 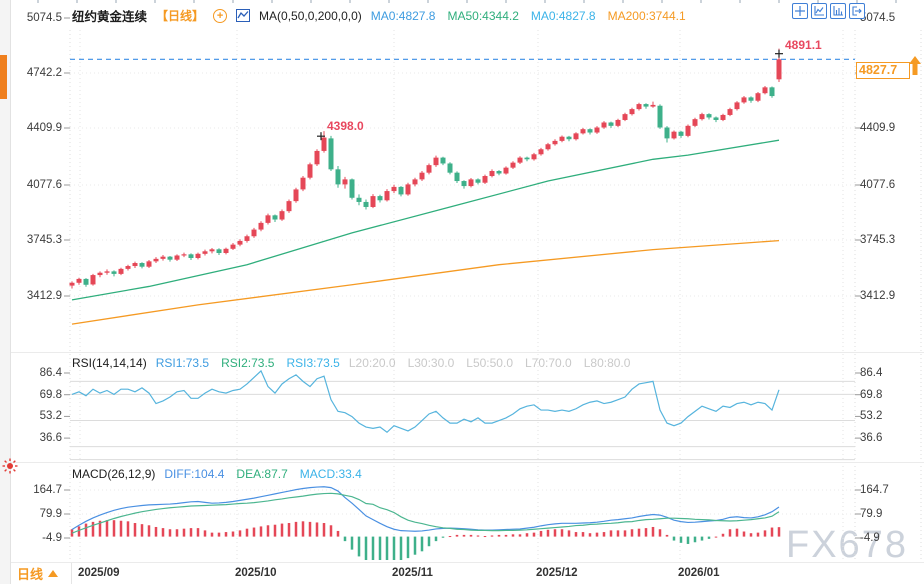 What do you see at coordinates (180, 16) in the screenshot?
I see `period-tag: 【日线】` at bounding box center [180, 16].